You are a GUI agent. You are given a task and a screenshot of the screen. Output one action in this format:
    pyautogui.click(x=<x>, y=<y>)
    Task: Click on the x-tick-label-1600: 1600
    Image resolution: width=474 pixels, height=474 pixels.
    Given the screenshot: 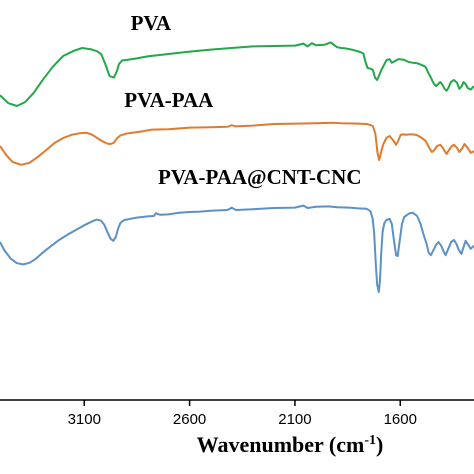 What is the action you would take?
    pyautogui.click(x=400, y=419)
    